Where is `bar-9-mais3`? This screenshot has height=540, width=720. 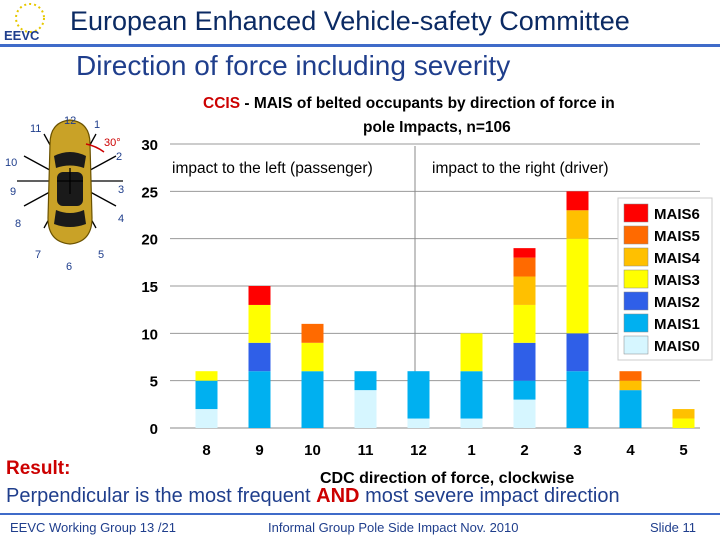
bar-9-mais3 is located at coordinates (259, 323).